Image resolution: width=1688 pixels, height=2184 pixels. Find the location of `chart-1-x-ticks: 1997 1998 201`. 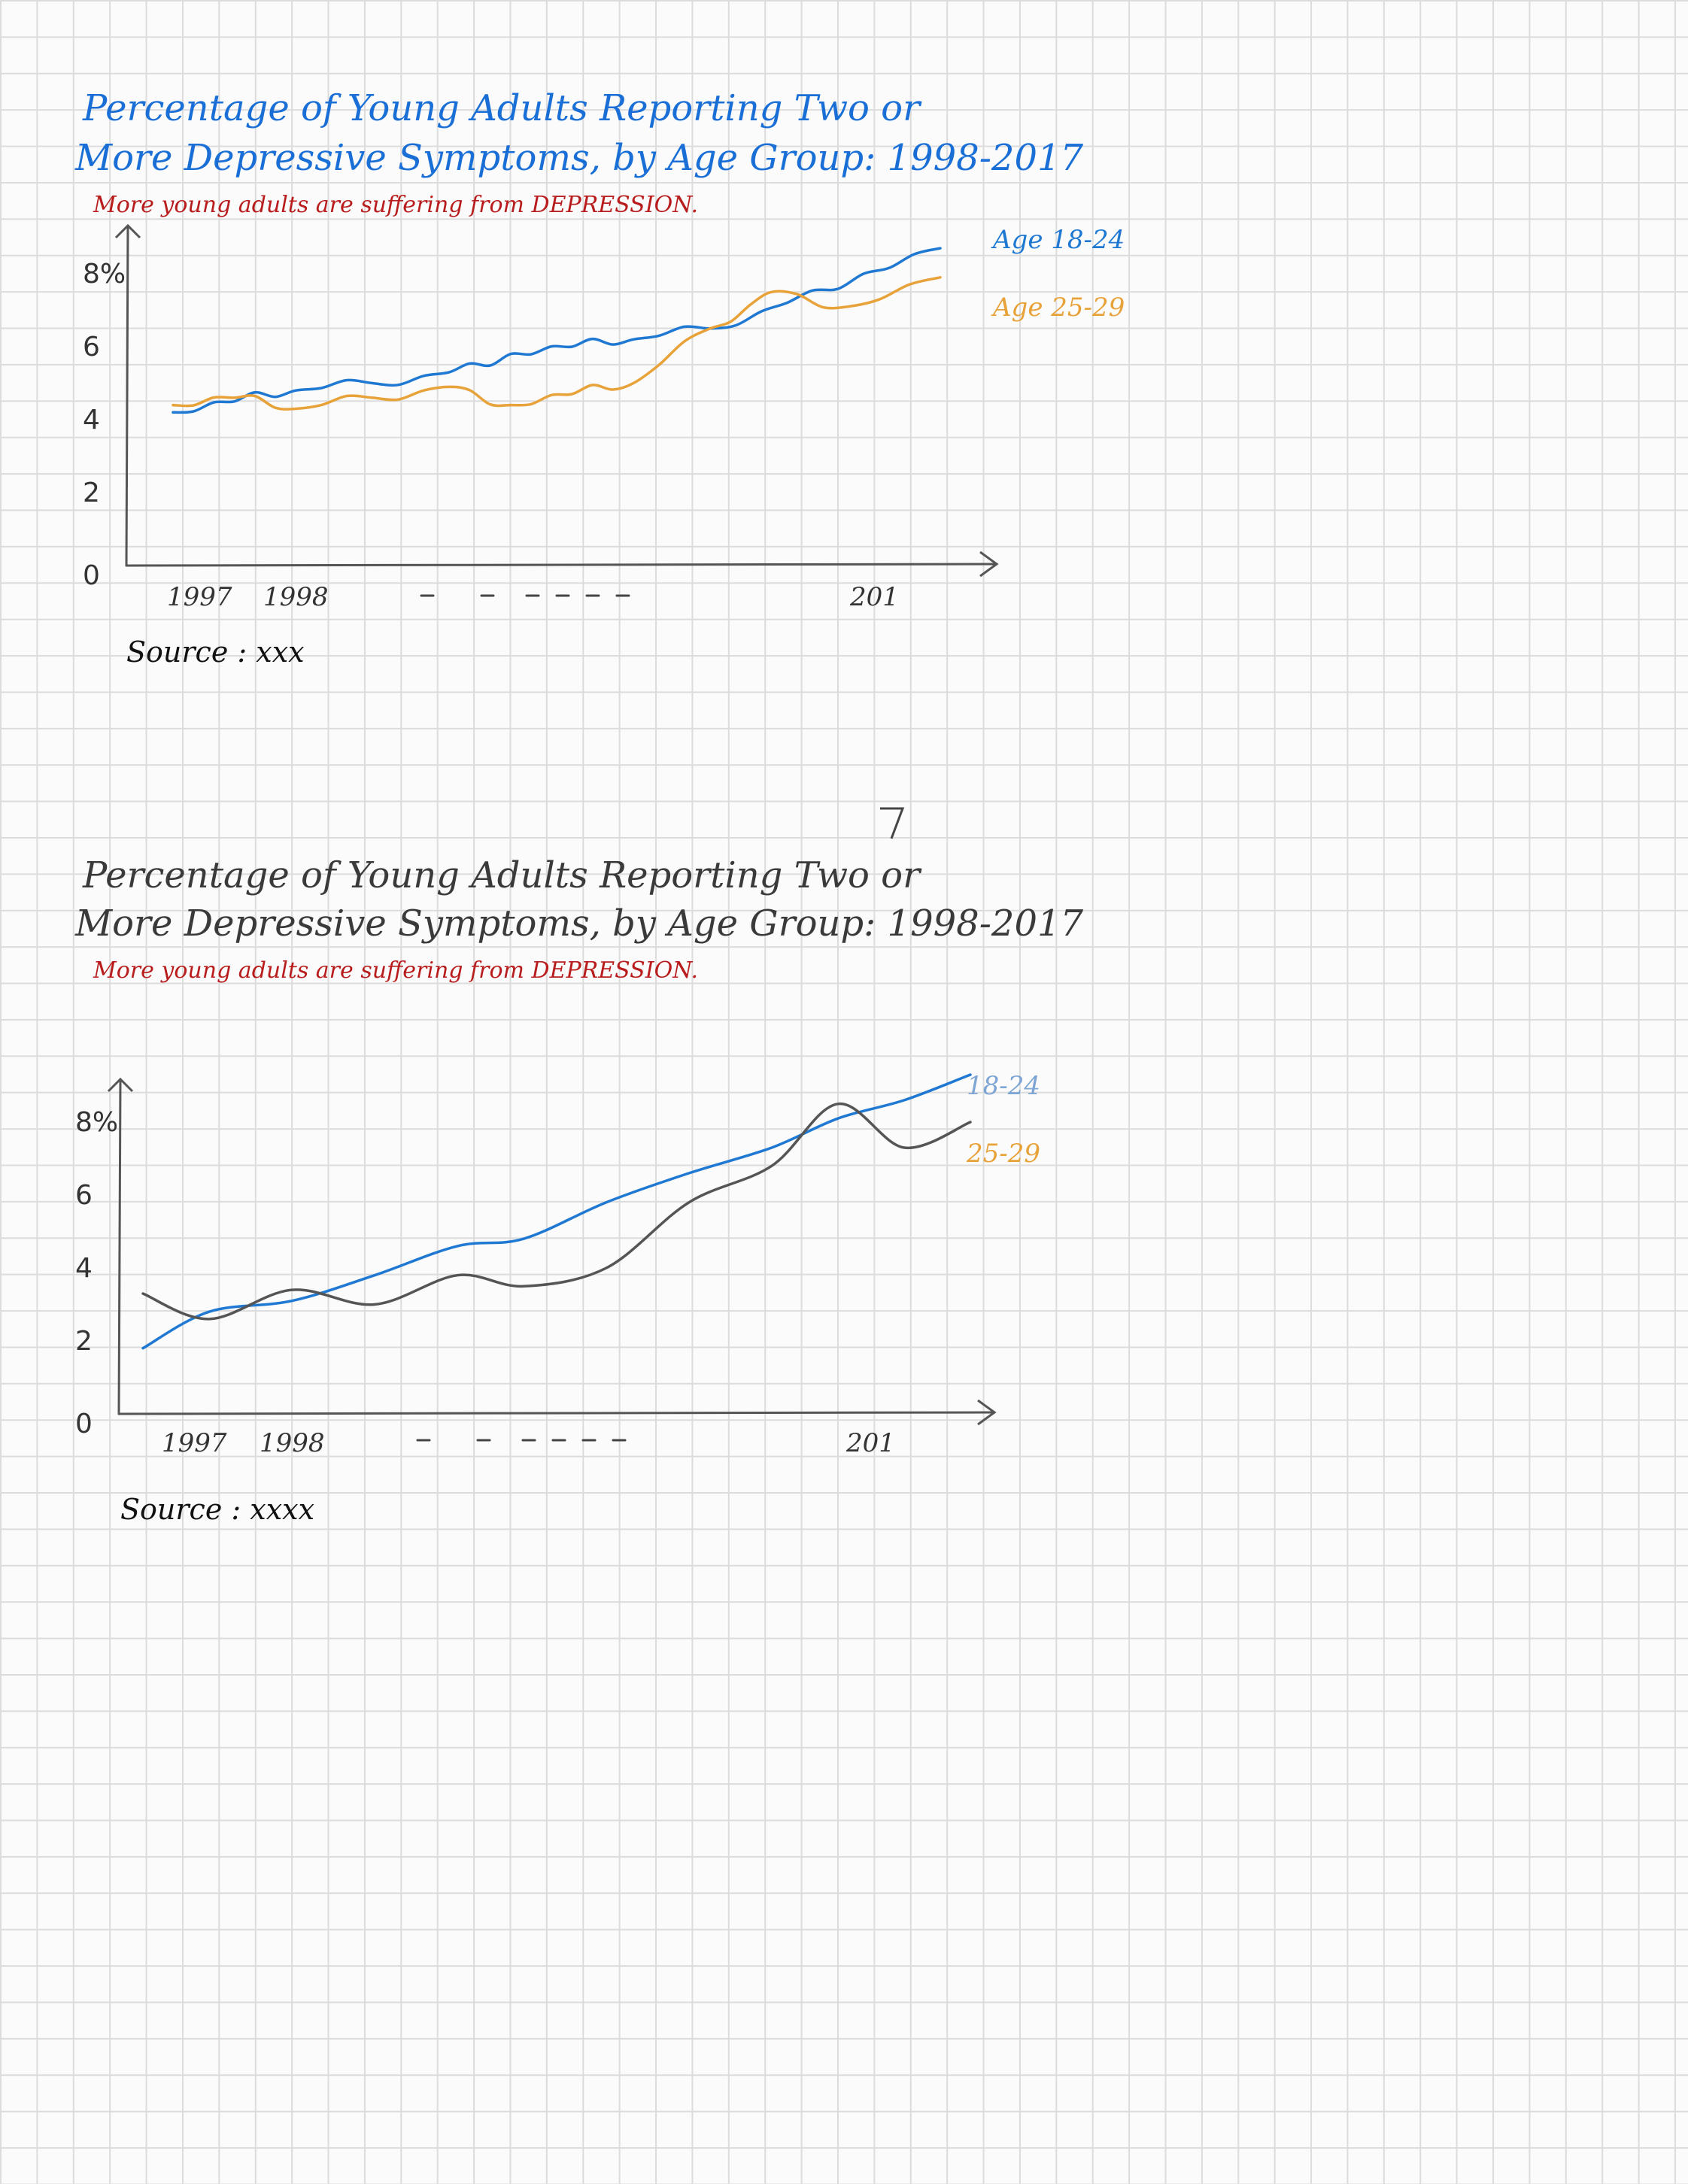

chart-1-x-ticks: 1997 1998 201 is located at coordinates (533, 597).